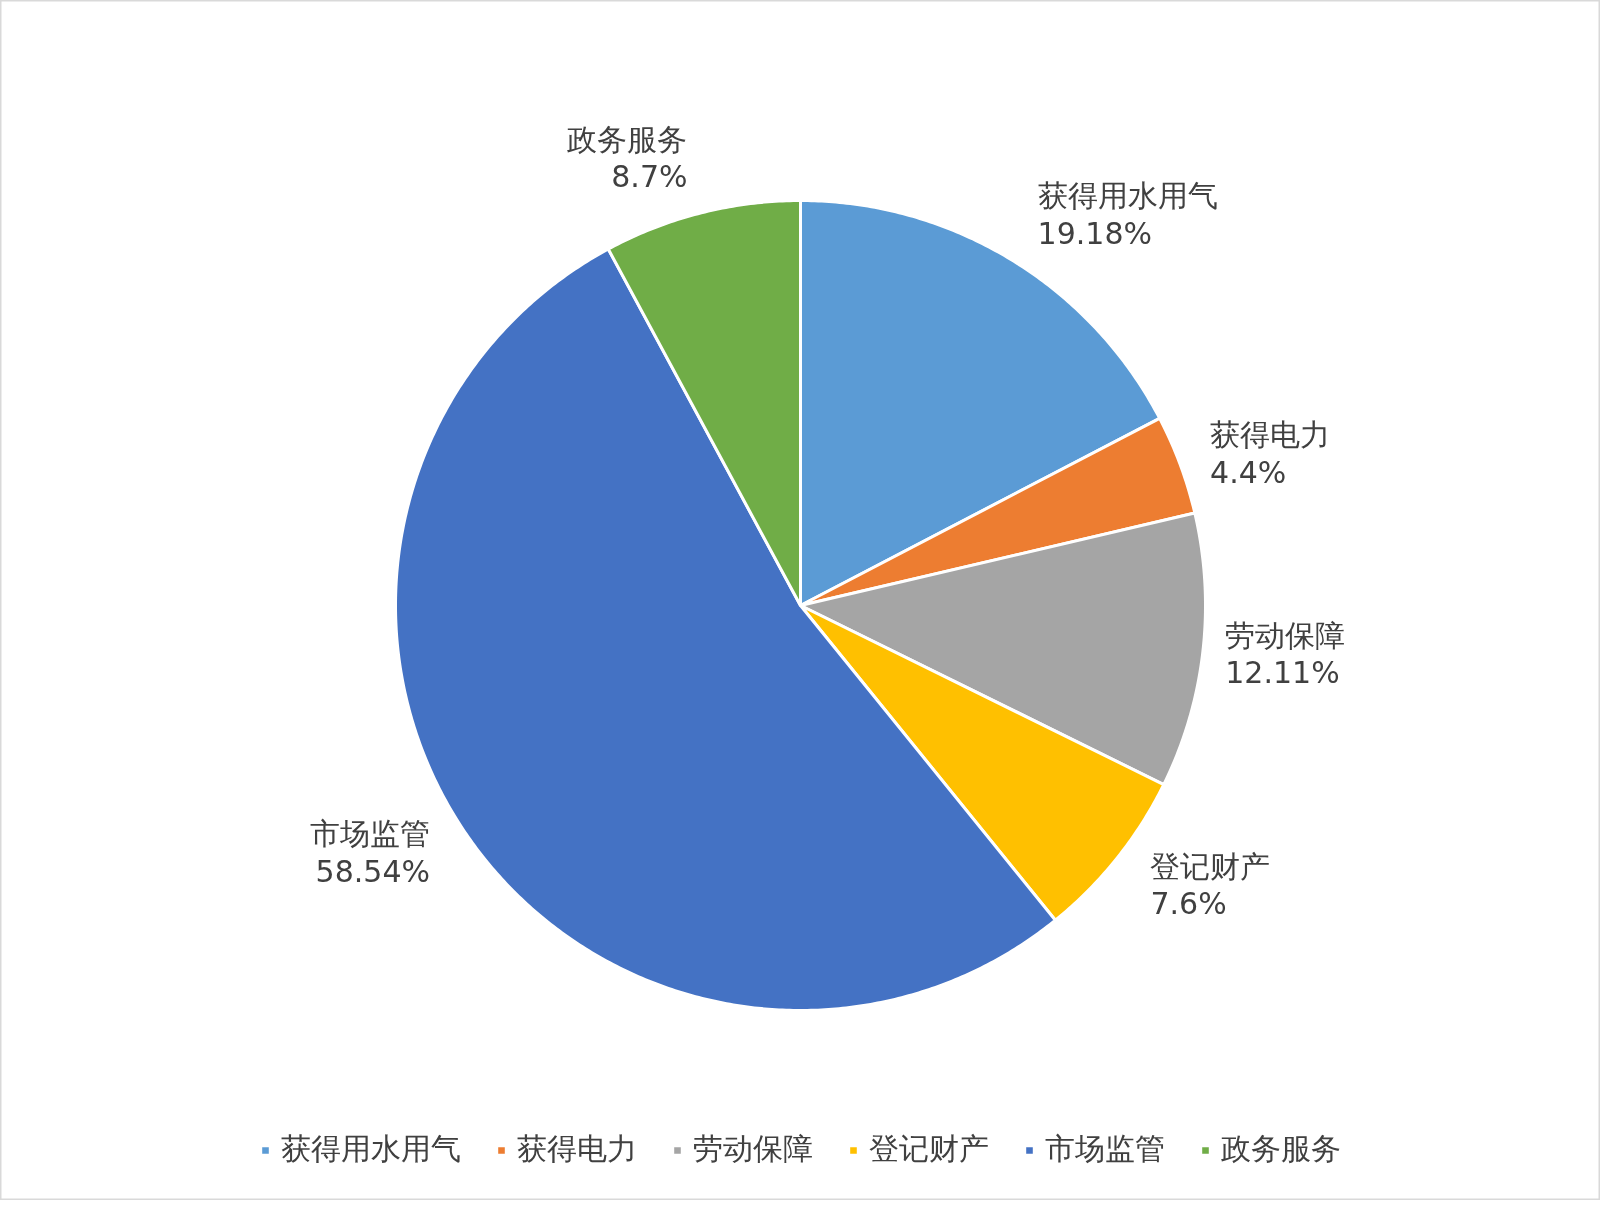  Describe the element at coordinates (577, 1149) in the screenshot. I see `legend-label: 获得电力` at that location.